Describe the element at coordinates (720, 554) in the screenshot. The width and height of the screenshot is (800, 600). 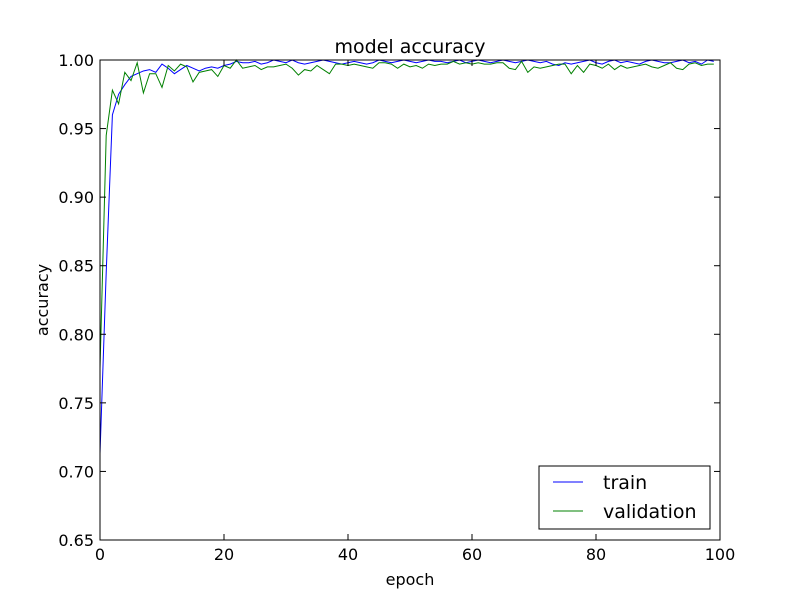
I see `x-tick-label-100: 100` at that location.